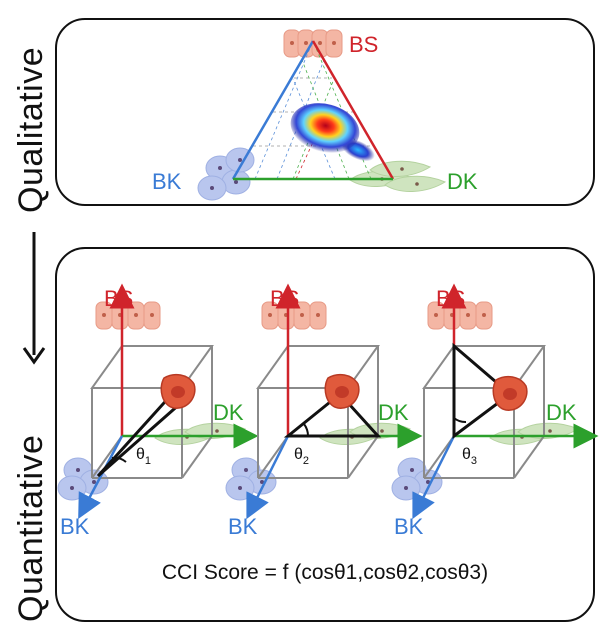  I want to click on cci-score-formula: CCI Score = f (cosθ1,cosθ2,cosθ3), so click(325, 572).